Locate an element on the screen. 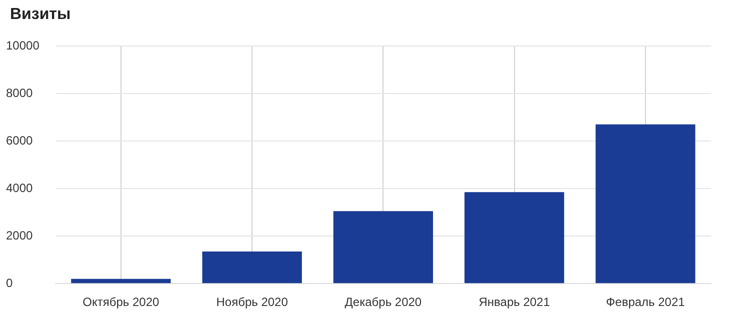 Image resolution: width=749 pixels, height=334 pixels. y-tick-label: 6000 is located at coordinates (20, 140).